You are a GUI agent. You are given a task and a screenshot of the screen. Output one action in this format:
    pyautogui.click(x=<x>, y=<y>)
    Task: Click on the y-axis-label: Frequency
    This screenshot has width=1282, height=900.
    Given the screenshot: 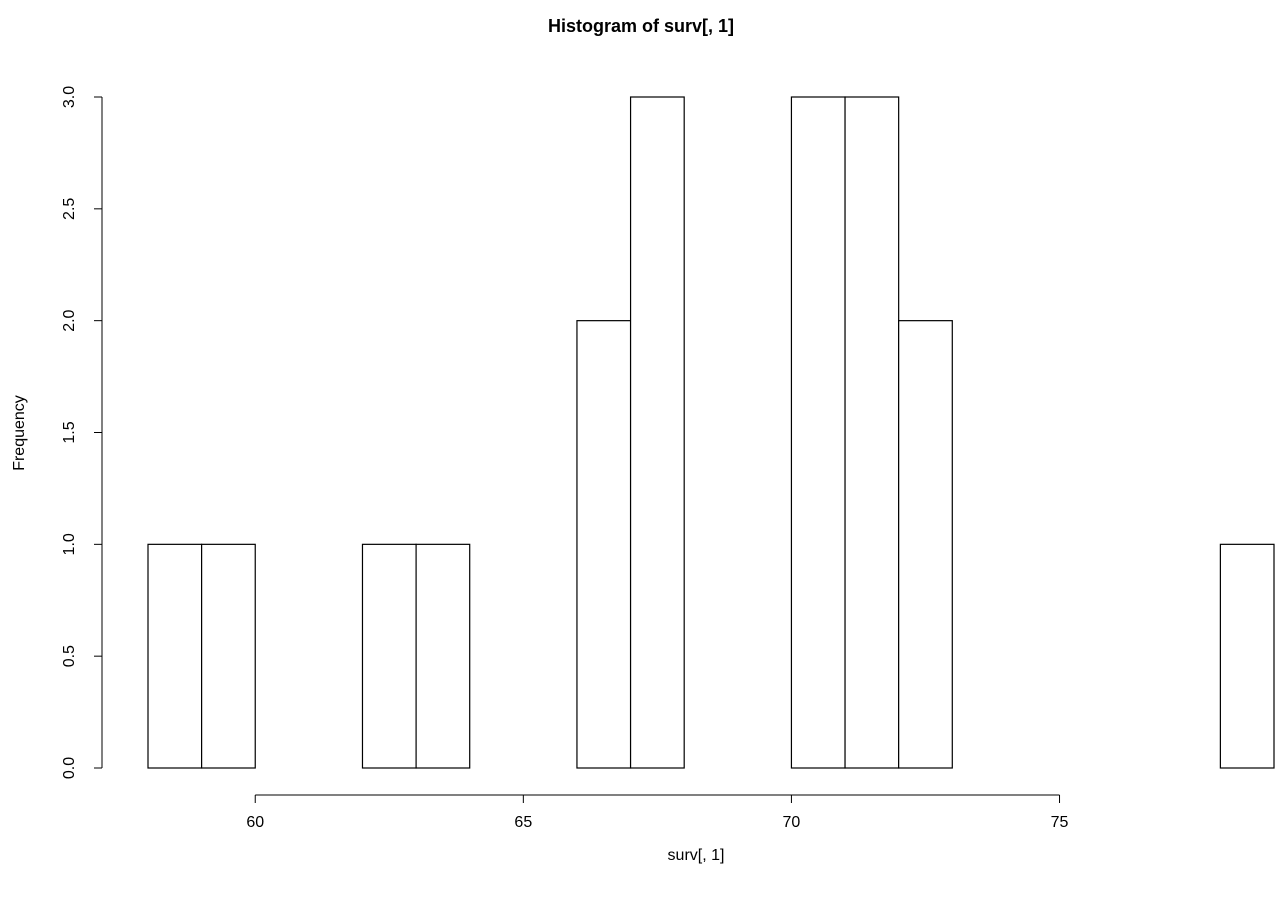 What is the action you would take?
    pyautogui.click(x=19, y=433)
    